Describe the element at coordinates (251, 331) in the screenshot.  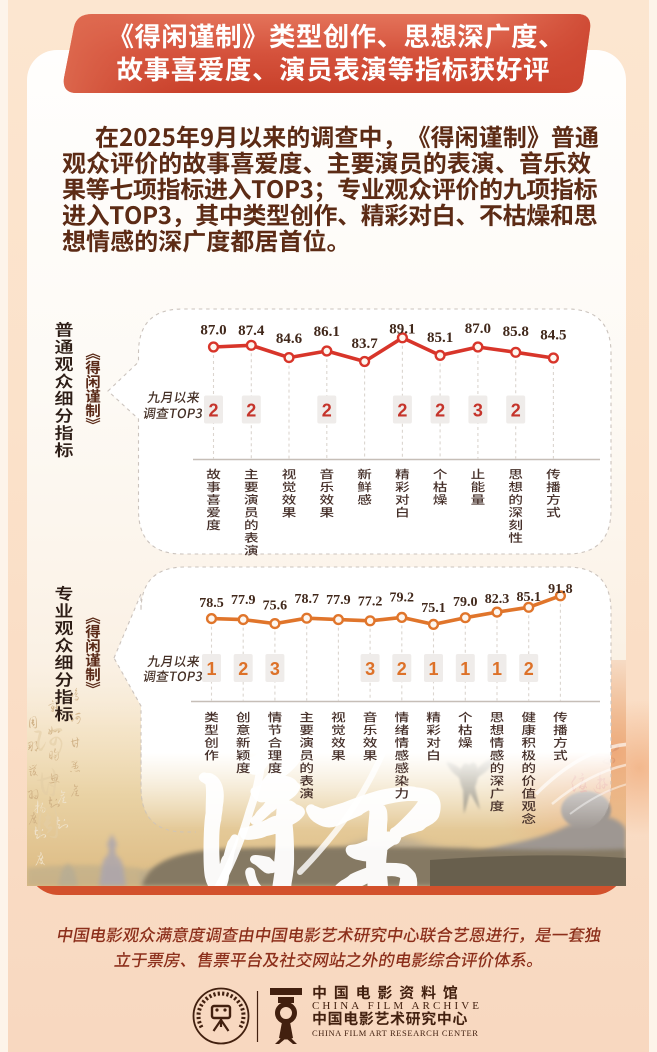
I see `svg-text: 87.4` at that location.